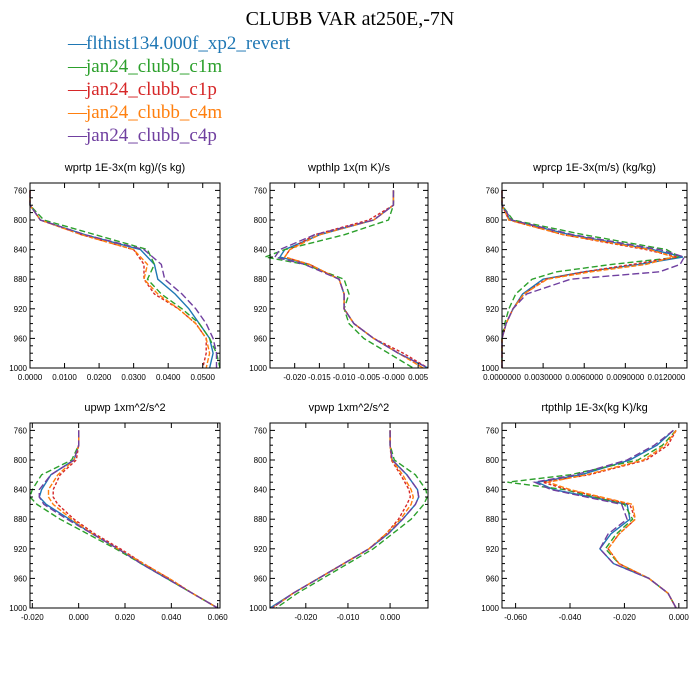 The image size is (700, 700). Describe the element at coordinates (584, 377) in the screenshot. I see `x-tick-label: 0.0060000` at that location.